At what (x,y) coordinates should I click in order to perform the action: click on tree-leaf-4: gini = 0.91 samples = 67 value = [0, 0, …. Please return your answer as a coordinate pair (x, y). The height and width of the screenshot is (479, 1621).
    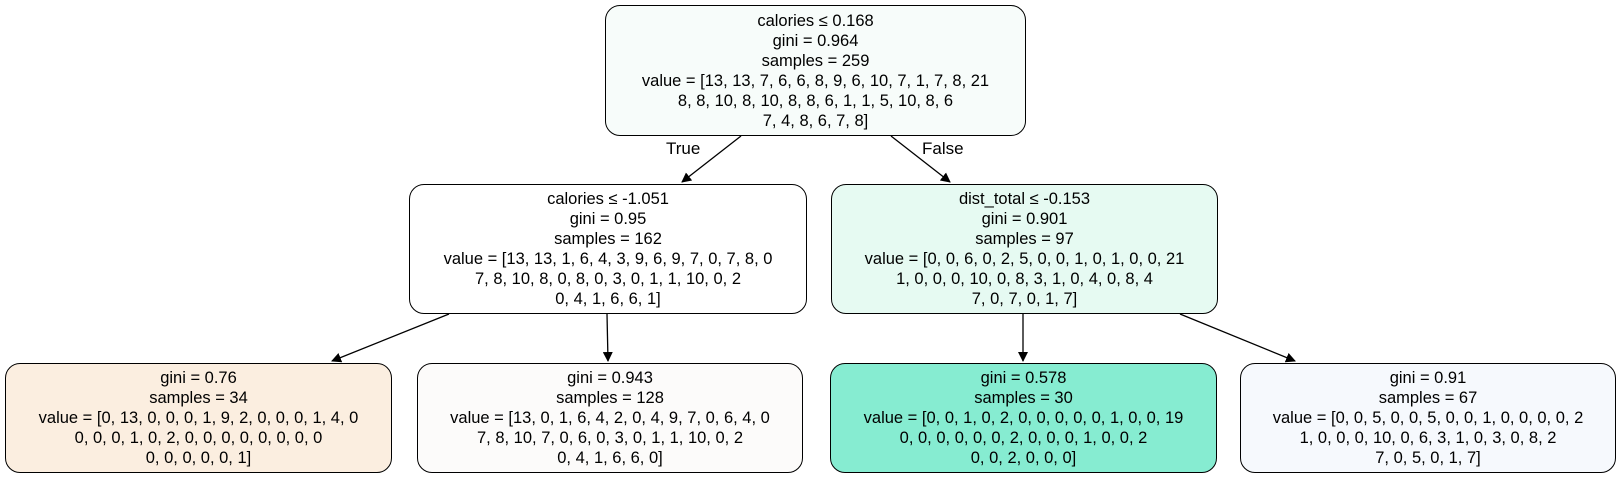
    Looking at the image, I should click on (1428, 418).